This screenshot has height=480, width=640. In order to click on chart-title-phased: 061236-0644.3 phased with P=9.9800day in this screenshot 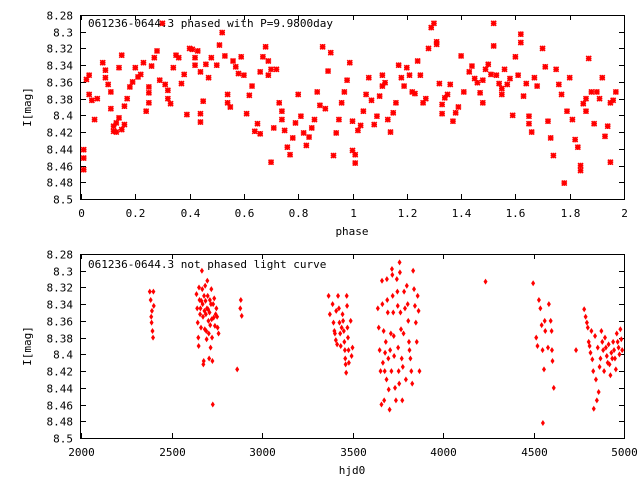, I will do `click(210, 23)`.